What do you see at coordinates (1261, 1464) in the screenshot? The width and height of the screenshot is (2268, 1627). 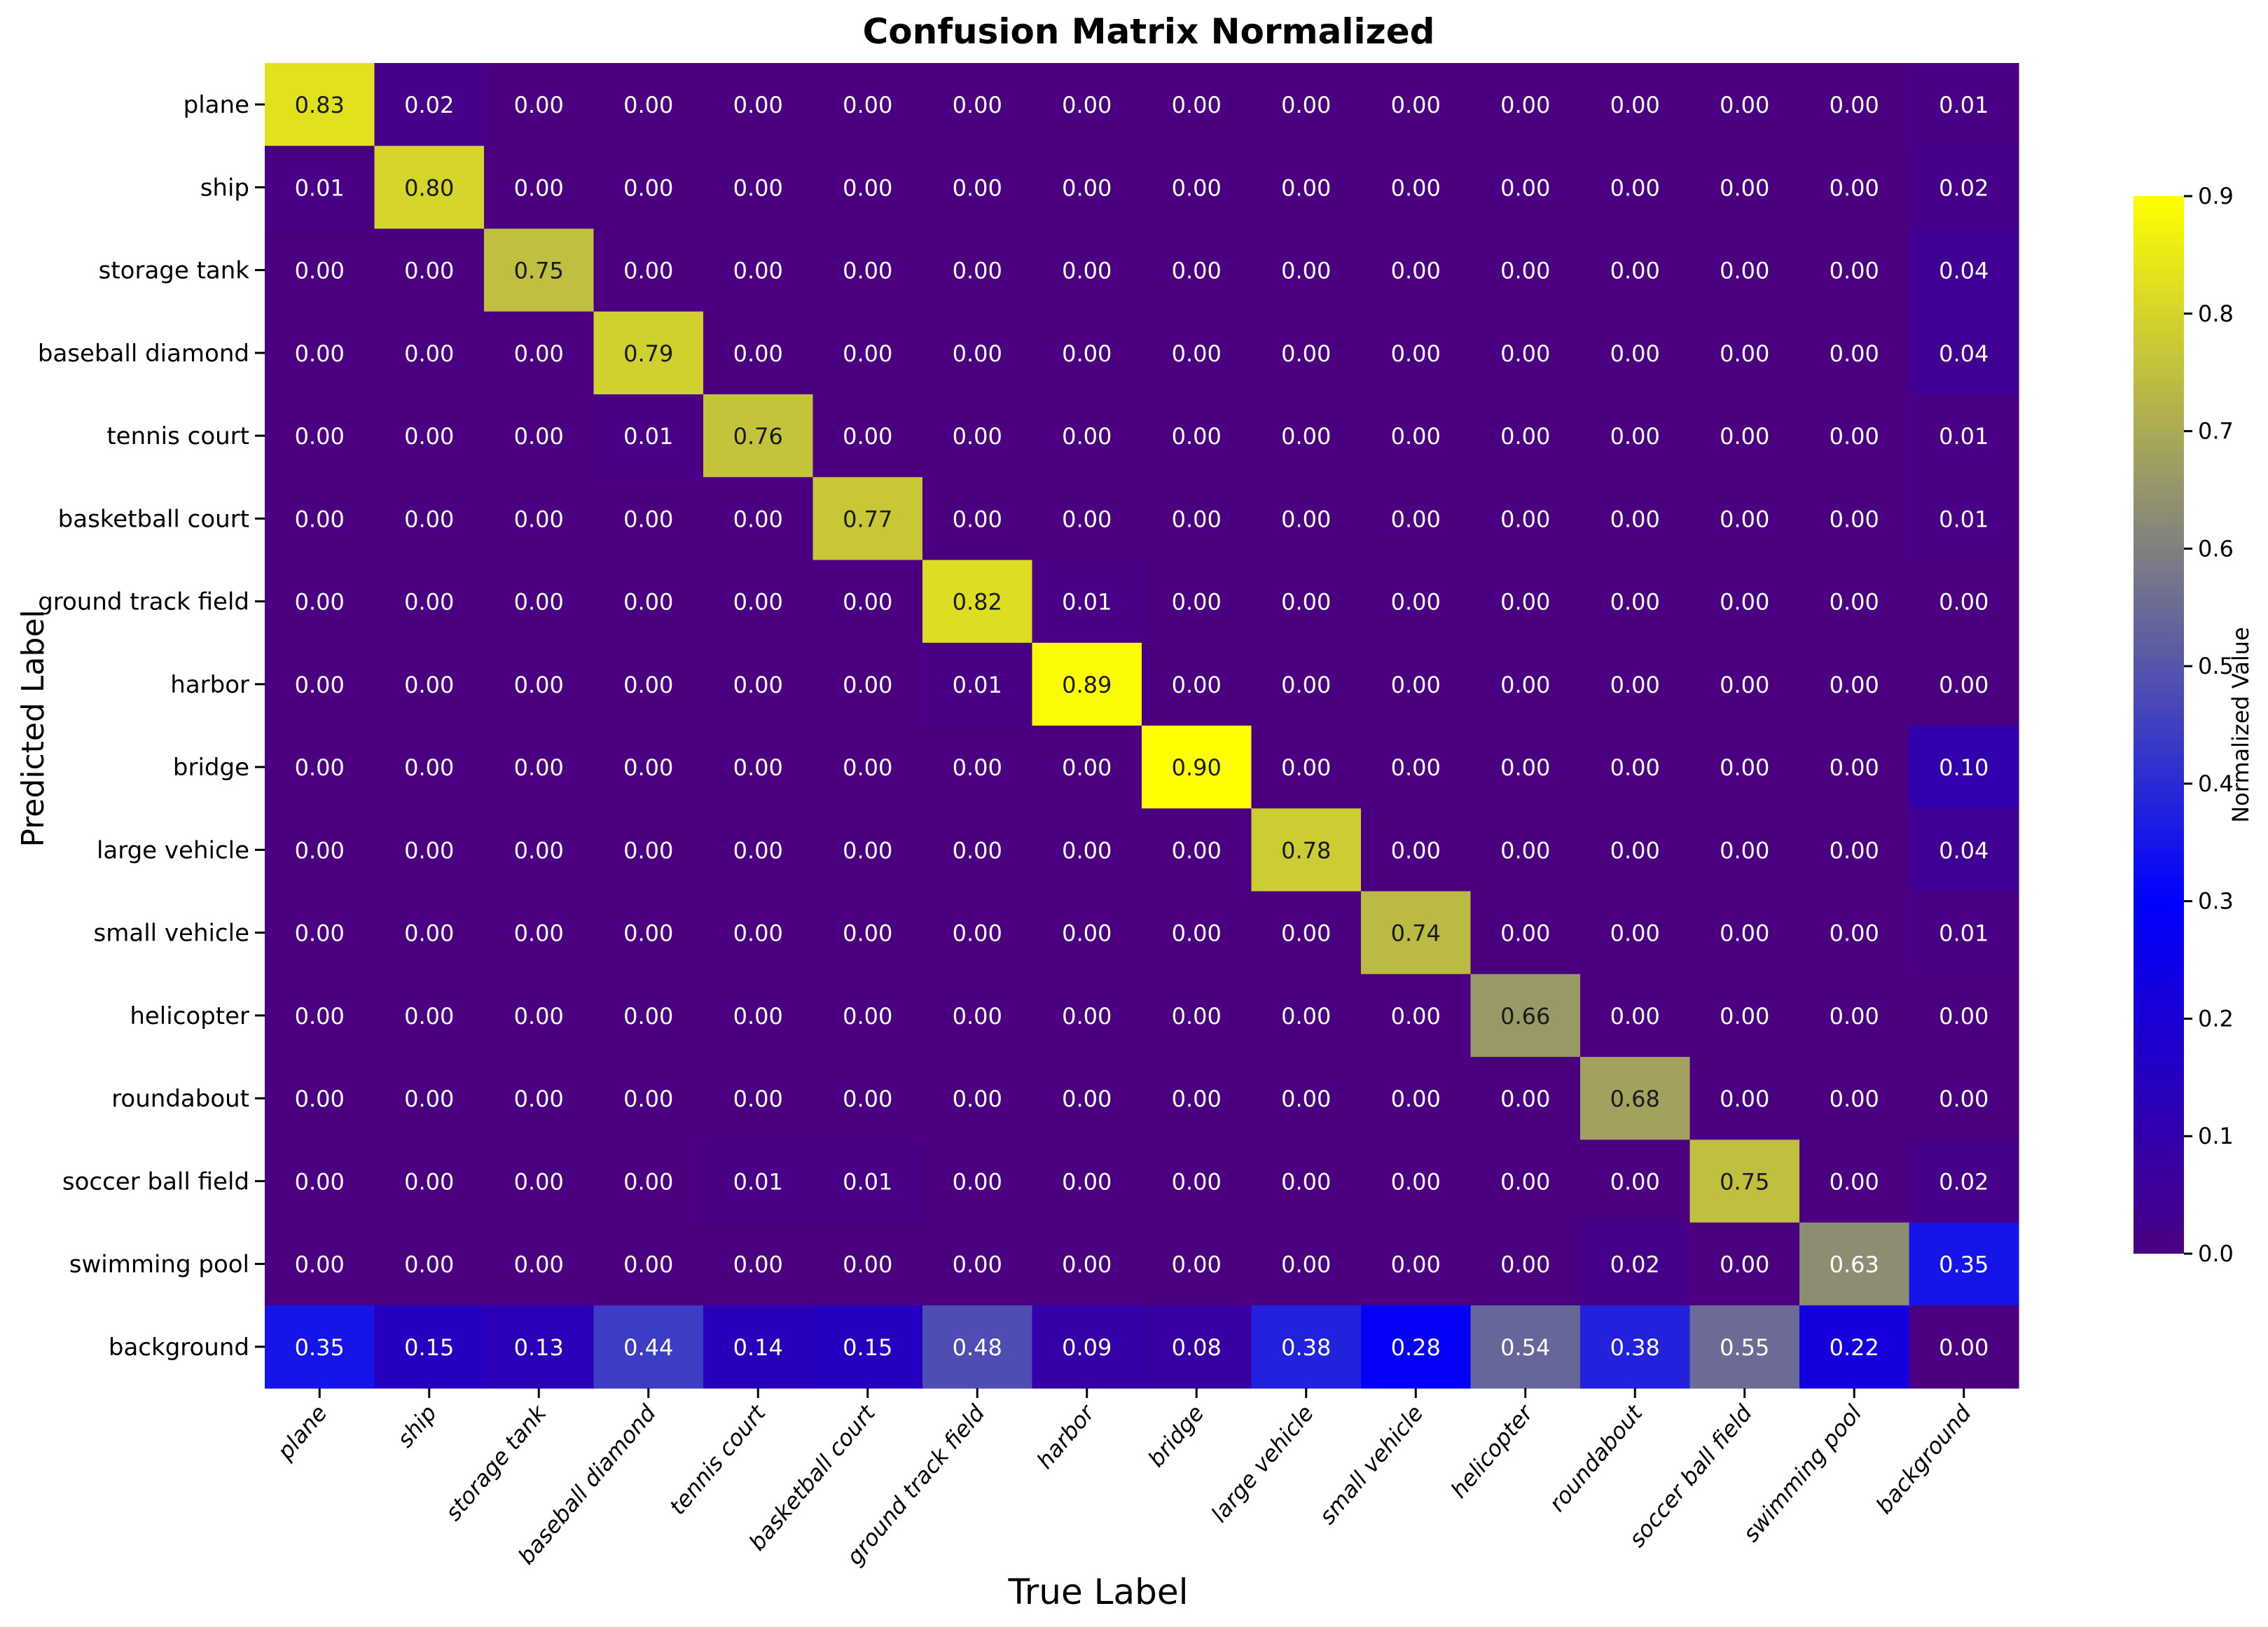 I see `x-tick-label-large-vehicle: large vehicle` at bounding box center [1261, 1464].